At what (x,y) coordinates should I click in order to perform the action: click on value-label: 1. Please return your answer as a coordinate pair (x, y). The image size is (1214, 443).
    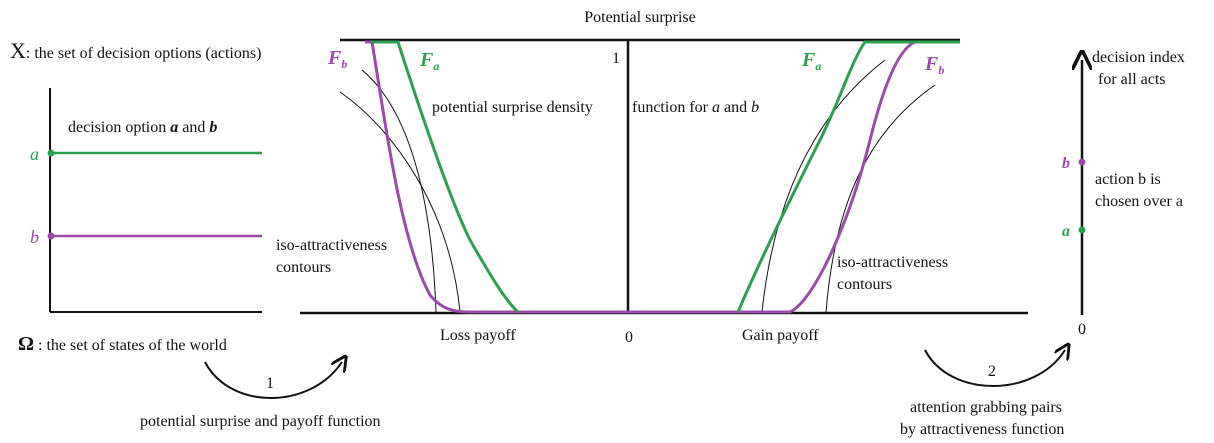
    Looking at the image, I should click on (616, 58).